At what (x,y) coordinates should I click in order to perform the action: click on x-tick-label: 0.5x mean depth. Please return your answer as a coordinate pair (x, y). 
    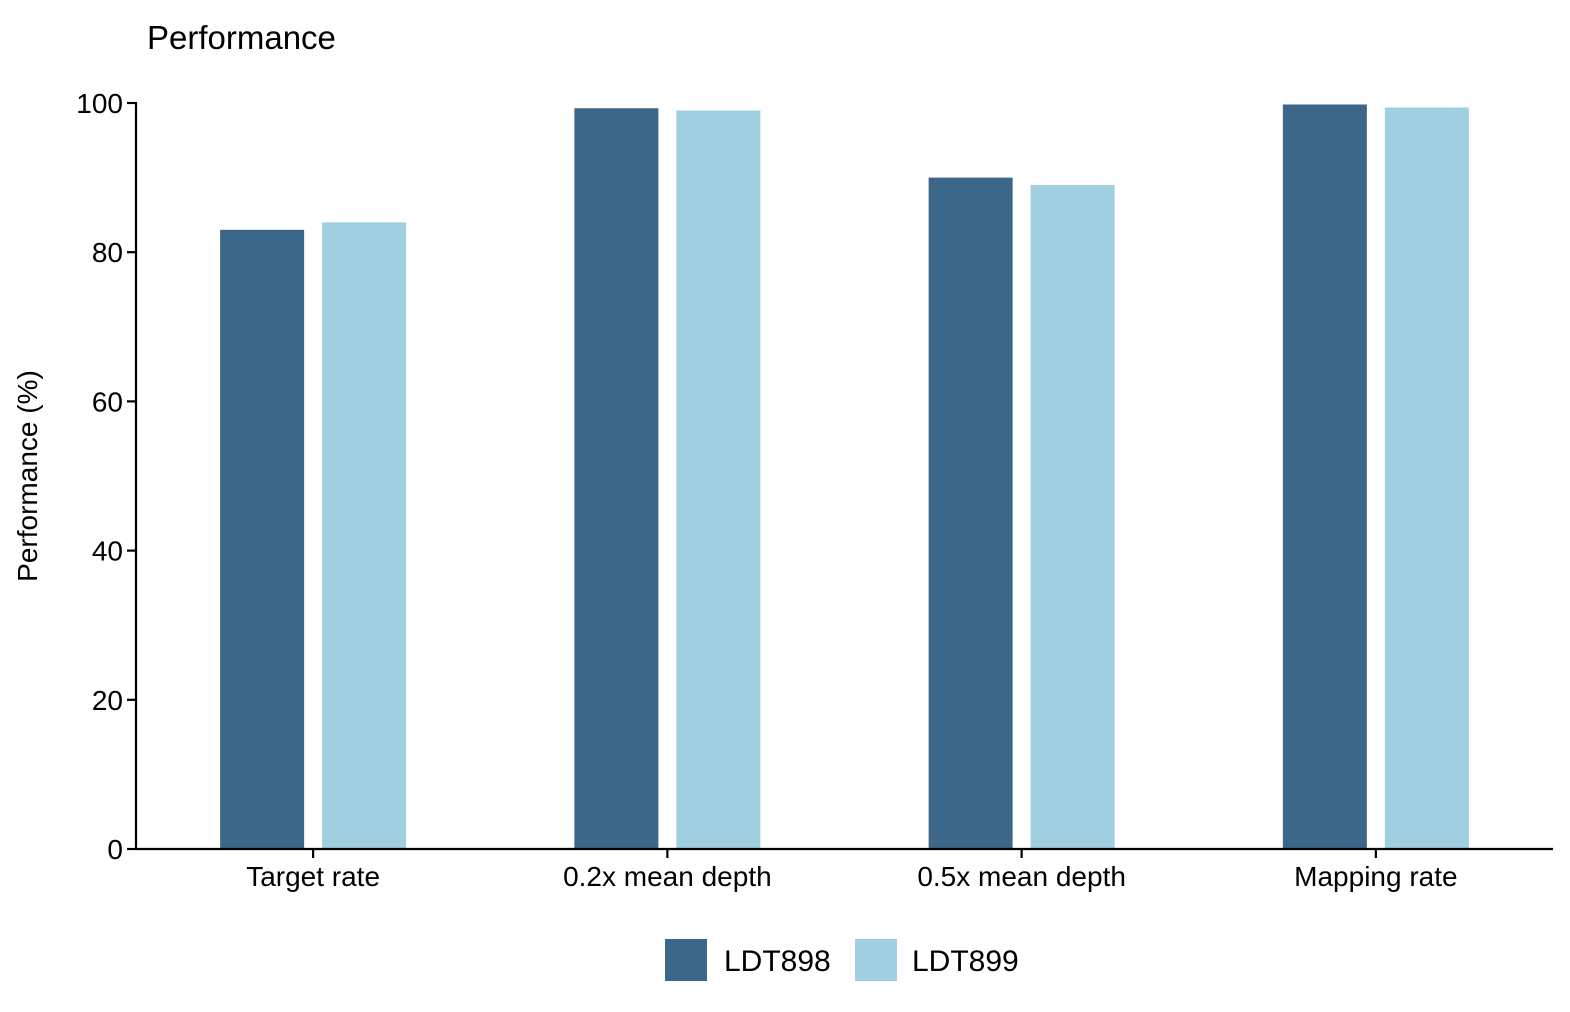
    Looking at the image, I should click on (1021, 876).